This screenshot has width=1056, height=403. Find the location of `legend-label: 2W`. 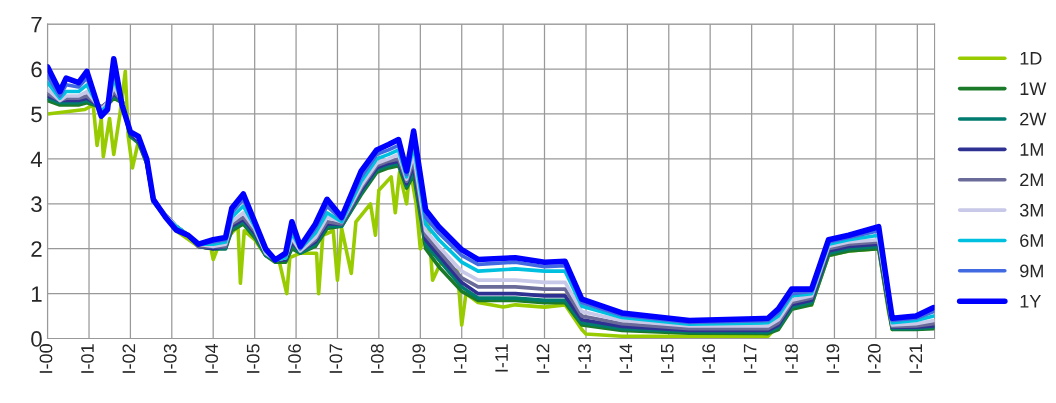

legend-label: 2W is located at coordinates (1033, 119).